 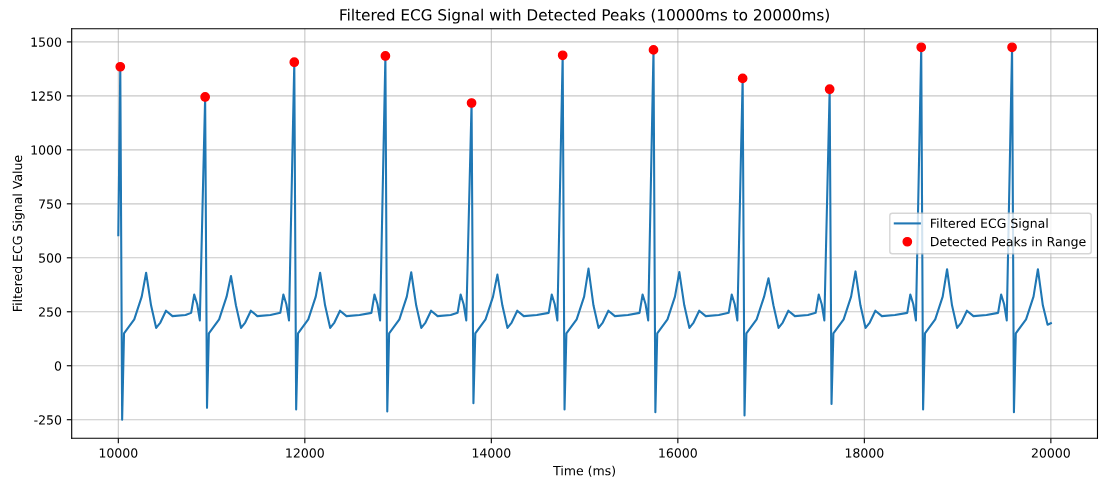 What do you see at coordinates (584, 471) in the screenshot?
I see `x-axis-title: Time (ms)` at bounding box center [584, 471].